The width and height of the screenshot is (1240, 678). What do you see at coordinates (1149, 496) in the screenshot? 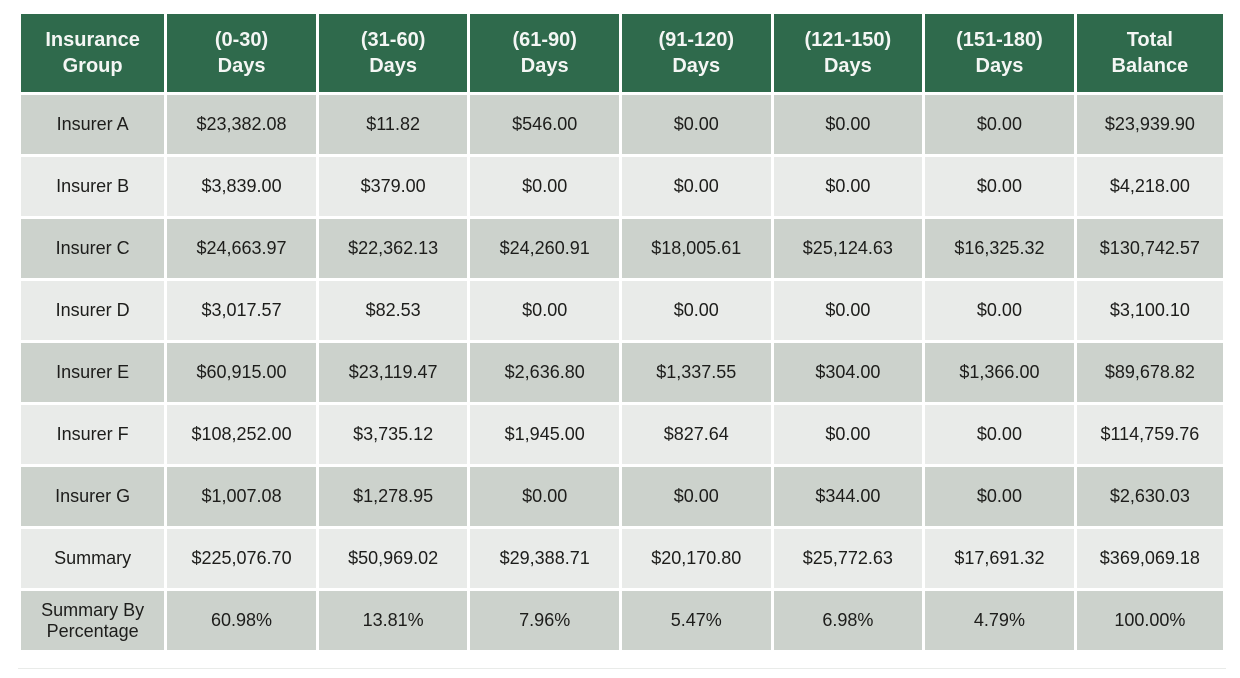
I see `cell-value: $2,630.03` at bounding box center [1149, 496].